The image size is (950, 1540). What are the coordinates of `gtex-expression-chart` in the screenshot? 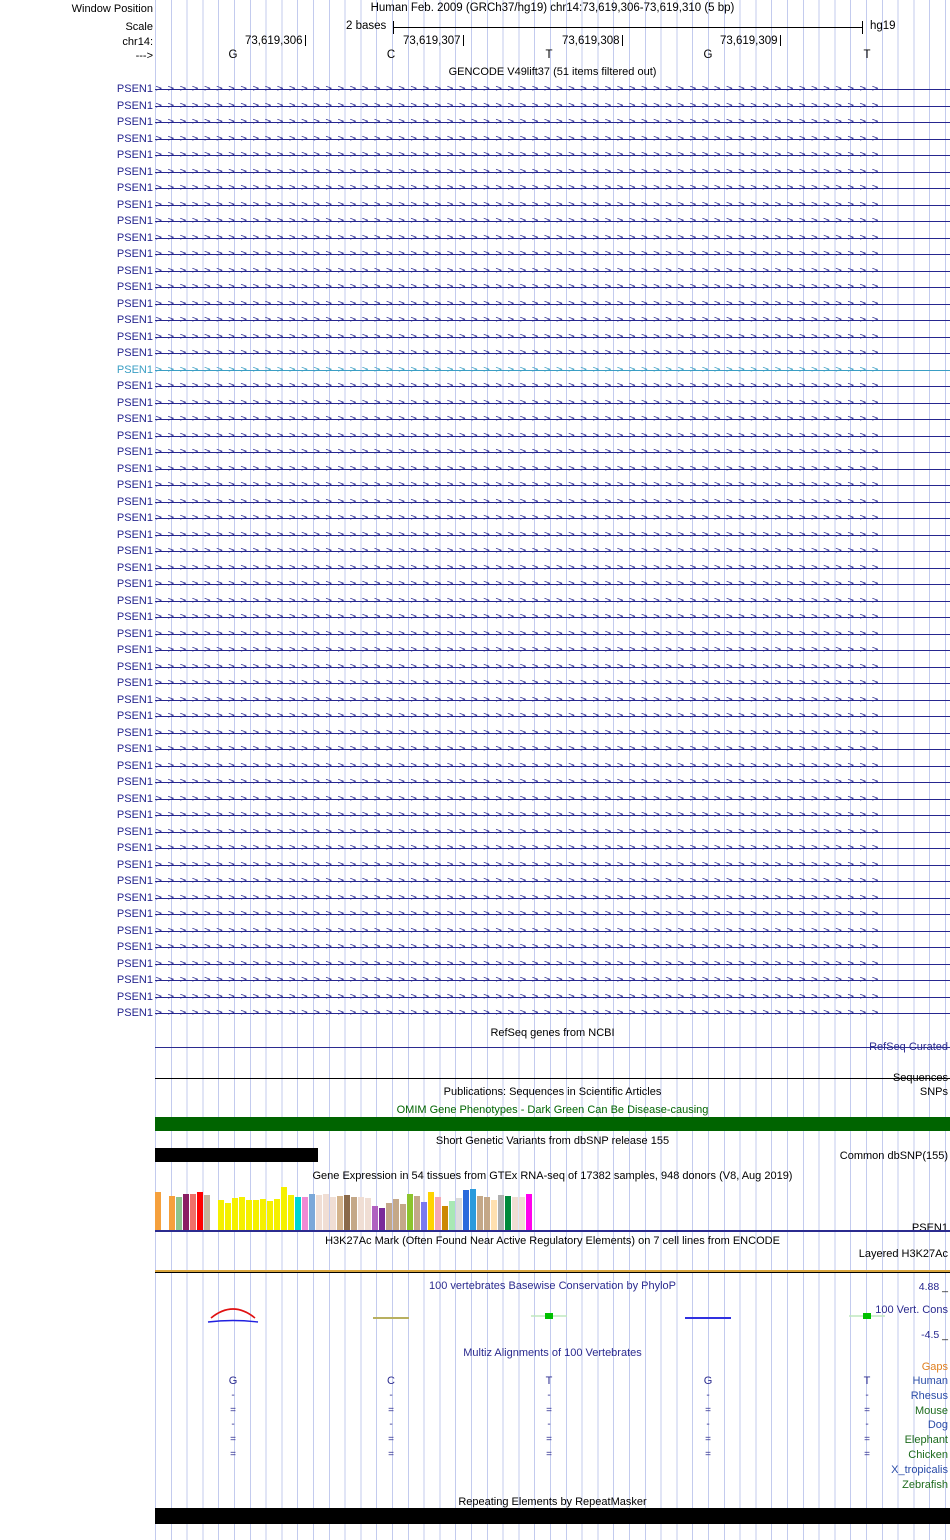 It's located at (552, 1209).